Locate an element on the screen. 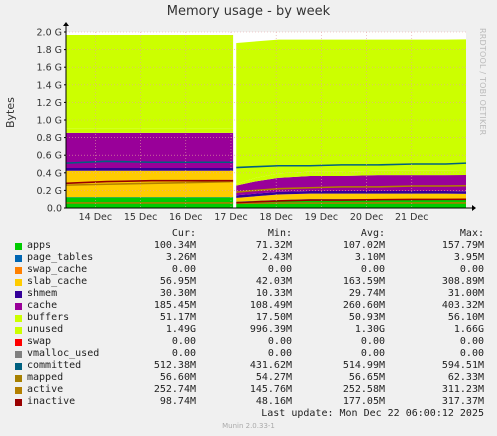  legend-value-cur: 100.34M is located at coordinates (174, 245).